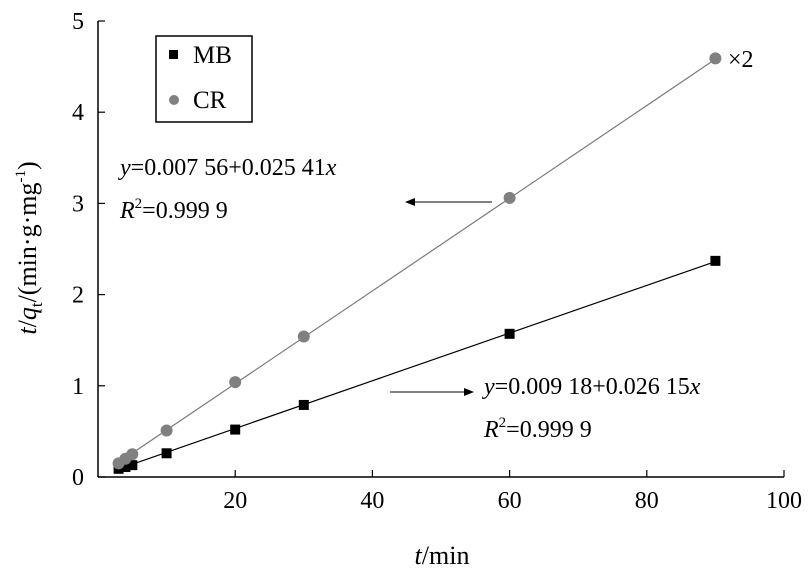  Describe the element at coordinates (210, 100) in the screenshot. I see `legend-label-cr: CR` at that location.